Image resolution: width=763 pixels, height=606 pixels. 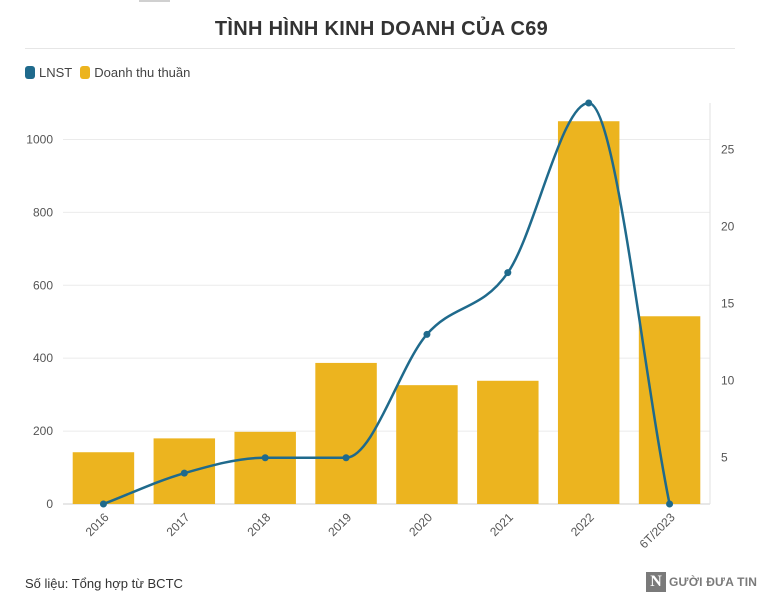 What do you see at coordinates (427, 444) in the screenshot?
I see `bar-2020` at bounding box center [427, 444].